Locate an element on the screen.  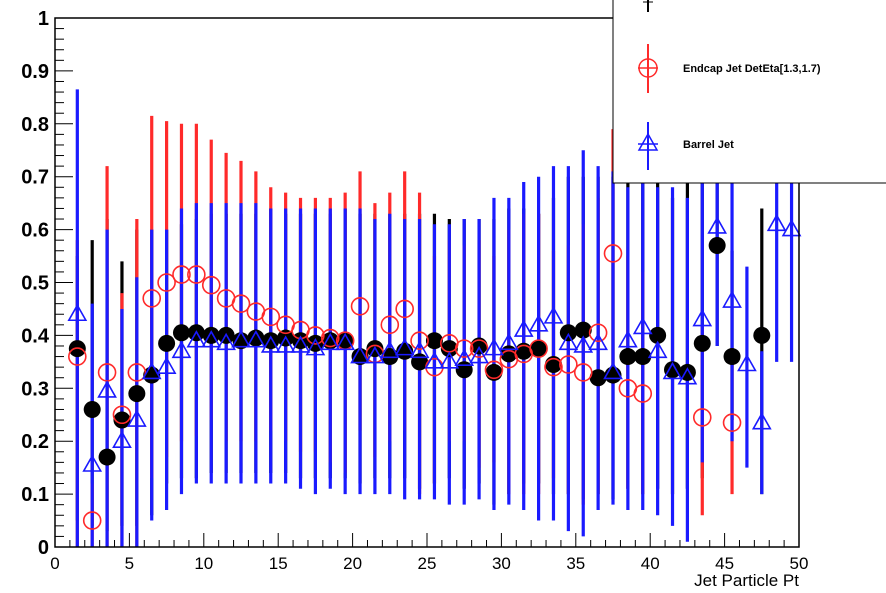
legend-open-circle-marker is located at coordinates (648, 68).